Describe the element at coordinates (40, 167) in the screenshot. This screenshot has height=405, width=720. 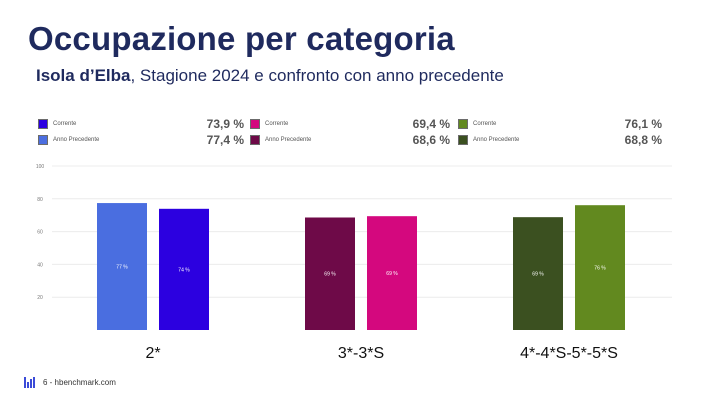
I see `y-tick-label: 100` at that location.